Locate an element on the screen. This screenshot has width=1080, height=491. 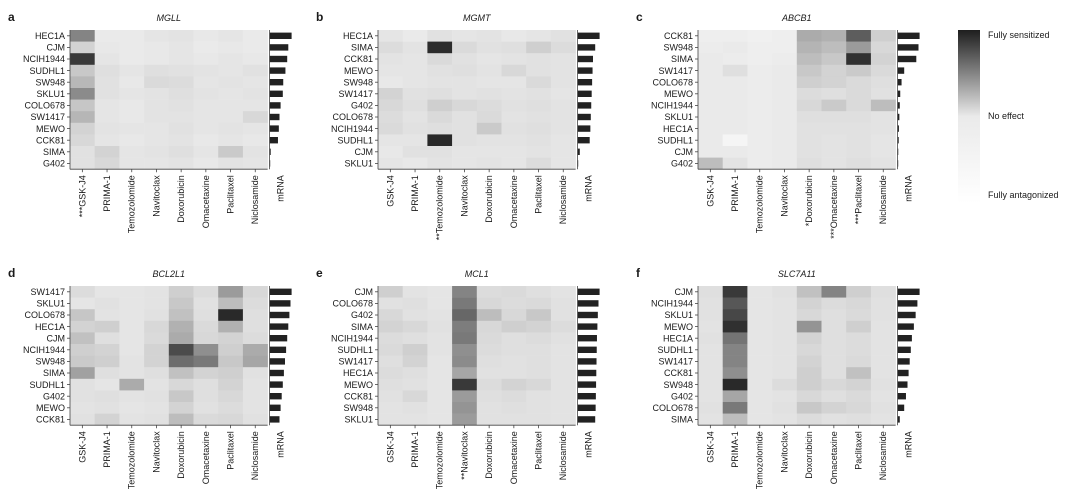
row-label: SW1417 is located at coordinates (47, 292).